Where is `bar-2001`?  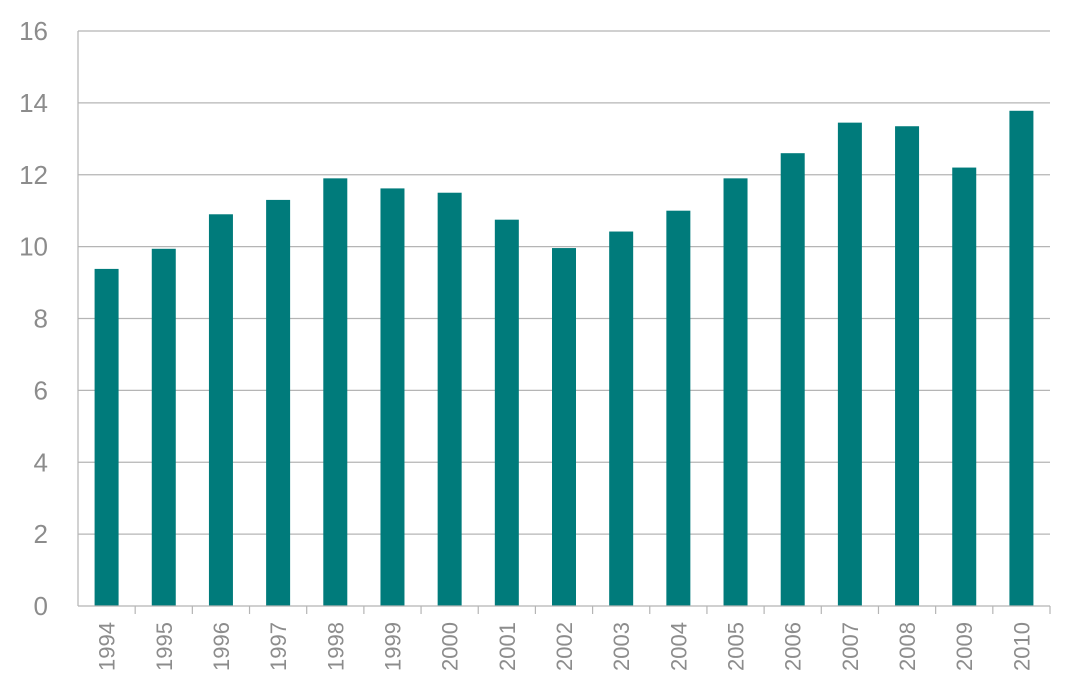 bar-2001 is located at coordinates (506, 412).